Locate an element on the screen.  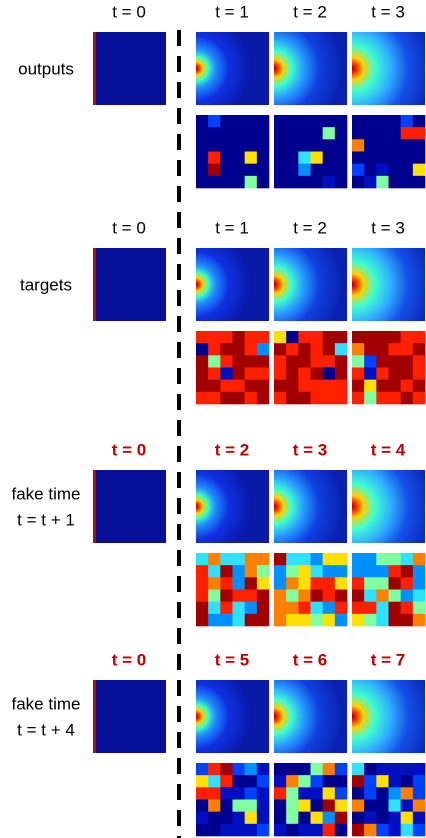
row-label: outputs is located at coordinates (46, 68).